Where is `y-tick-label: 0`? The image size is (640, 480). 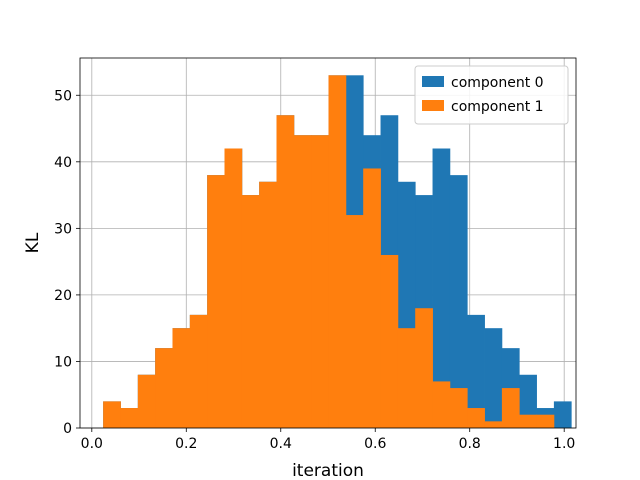 y-tick-label: 0 is located at coordinates (67, 429).